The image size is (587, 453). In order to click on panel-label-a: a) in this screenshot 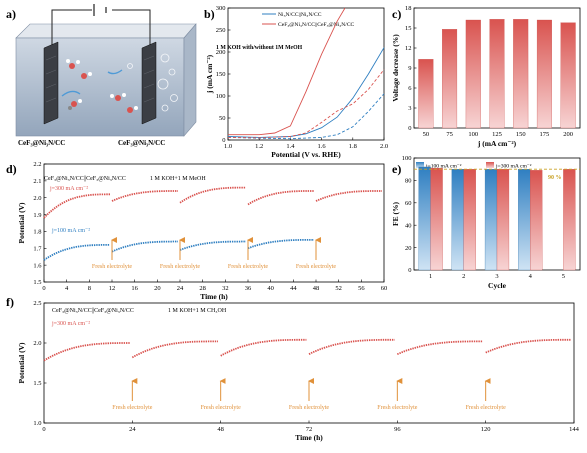, I will do `click(11, 14)`.